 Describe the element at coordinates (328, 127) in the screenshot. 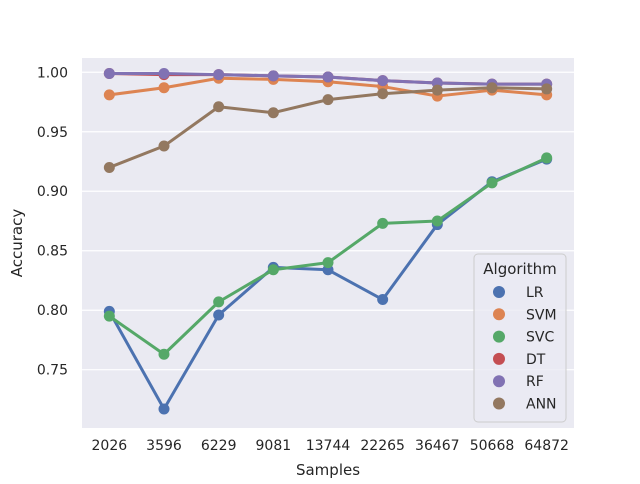

I see `series-ann` at that location.